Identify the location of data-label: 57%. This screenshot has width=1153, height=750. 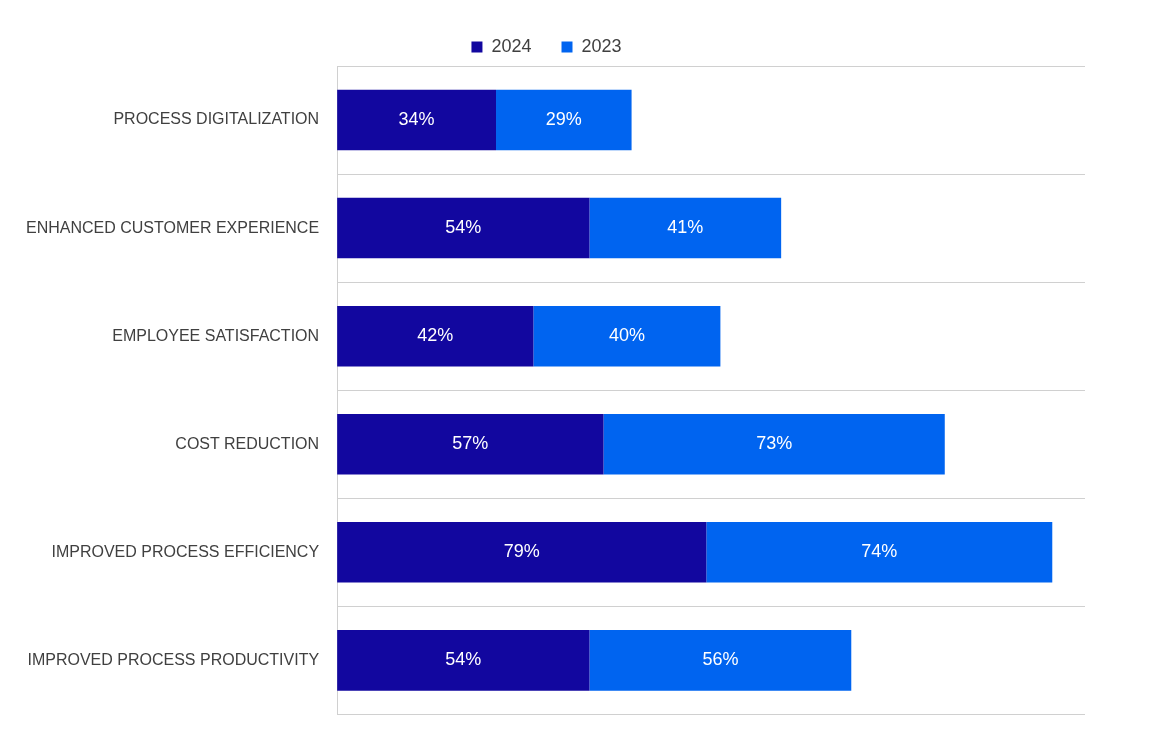
(470, 443).